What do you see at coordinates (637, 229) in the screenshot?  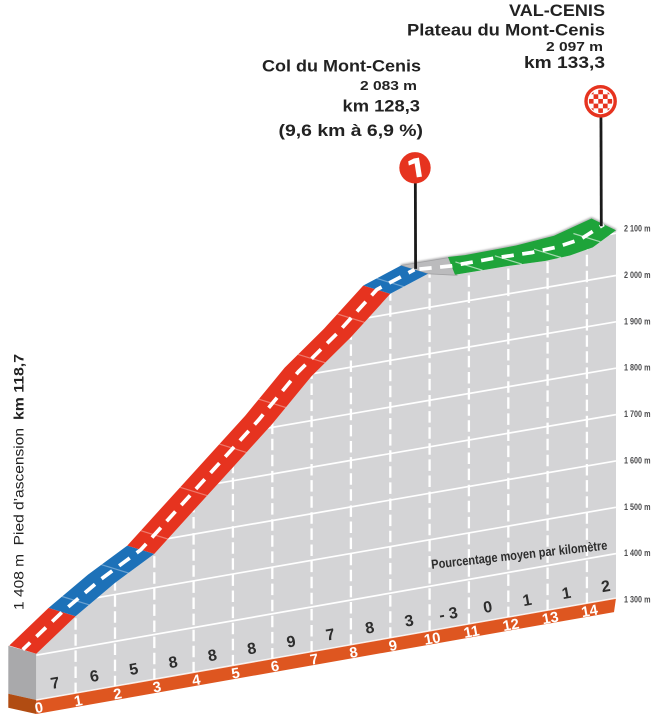 I see `svg-text: 2 100 m` at bounding box center [637, 229].